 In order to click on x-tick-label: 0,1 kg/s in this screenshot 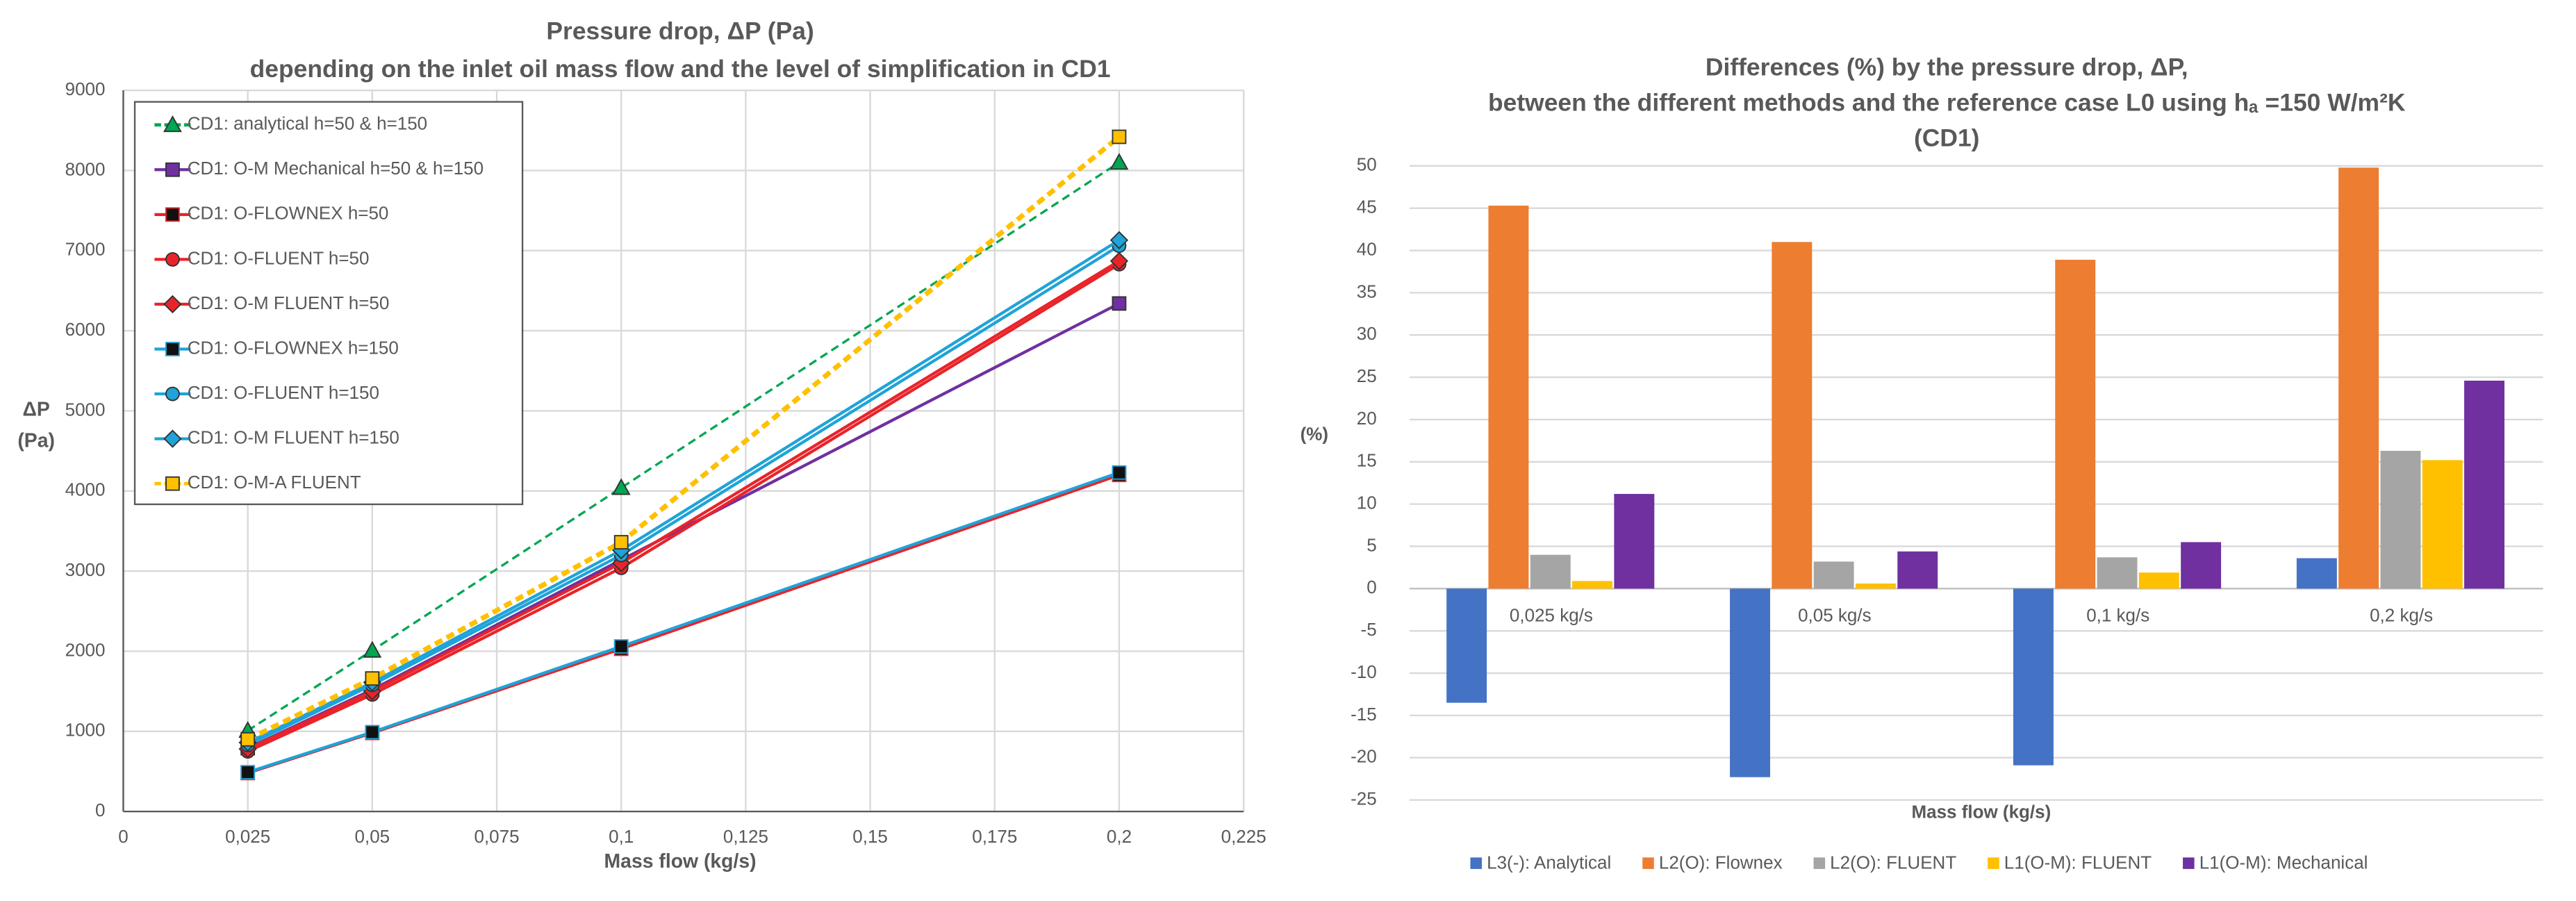, I will do `click(2118, 614)`.